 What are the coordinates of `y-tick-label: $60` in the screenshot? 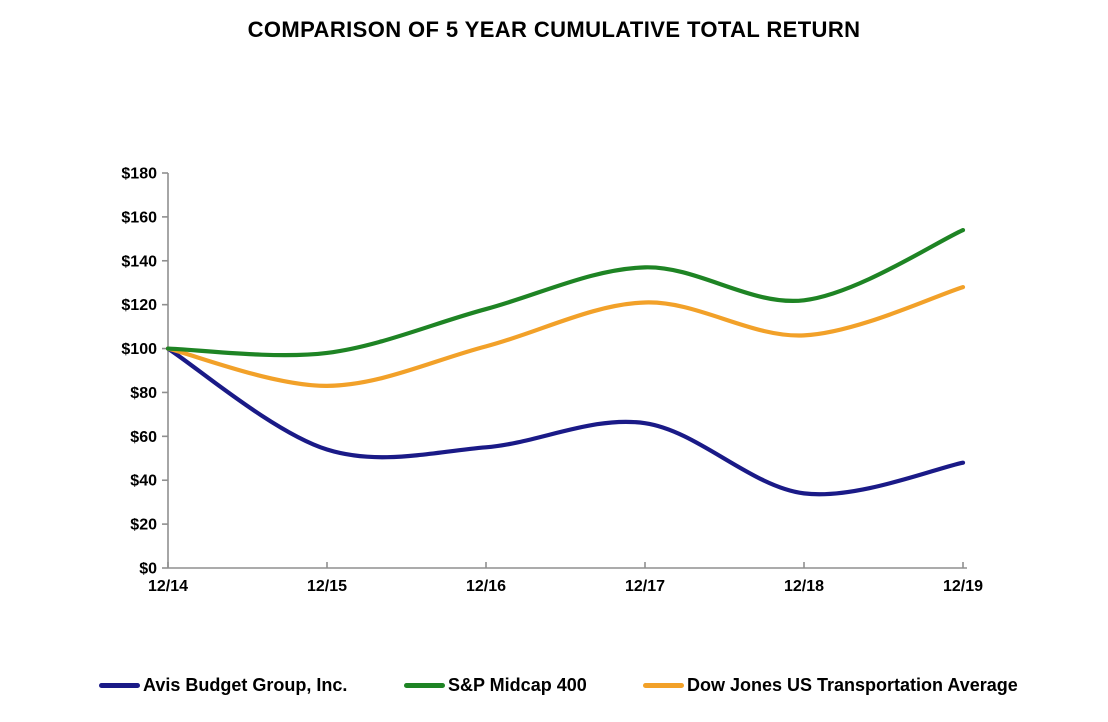 It's located at (143, 437).